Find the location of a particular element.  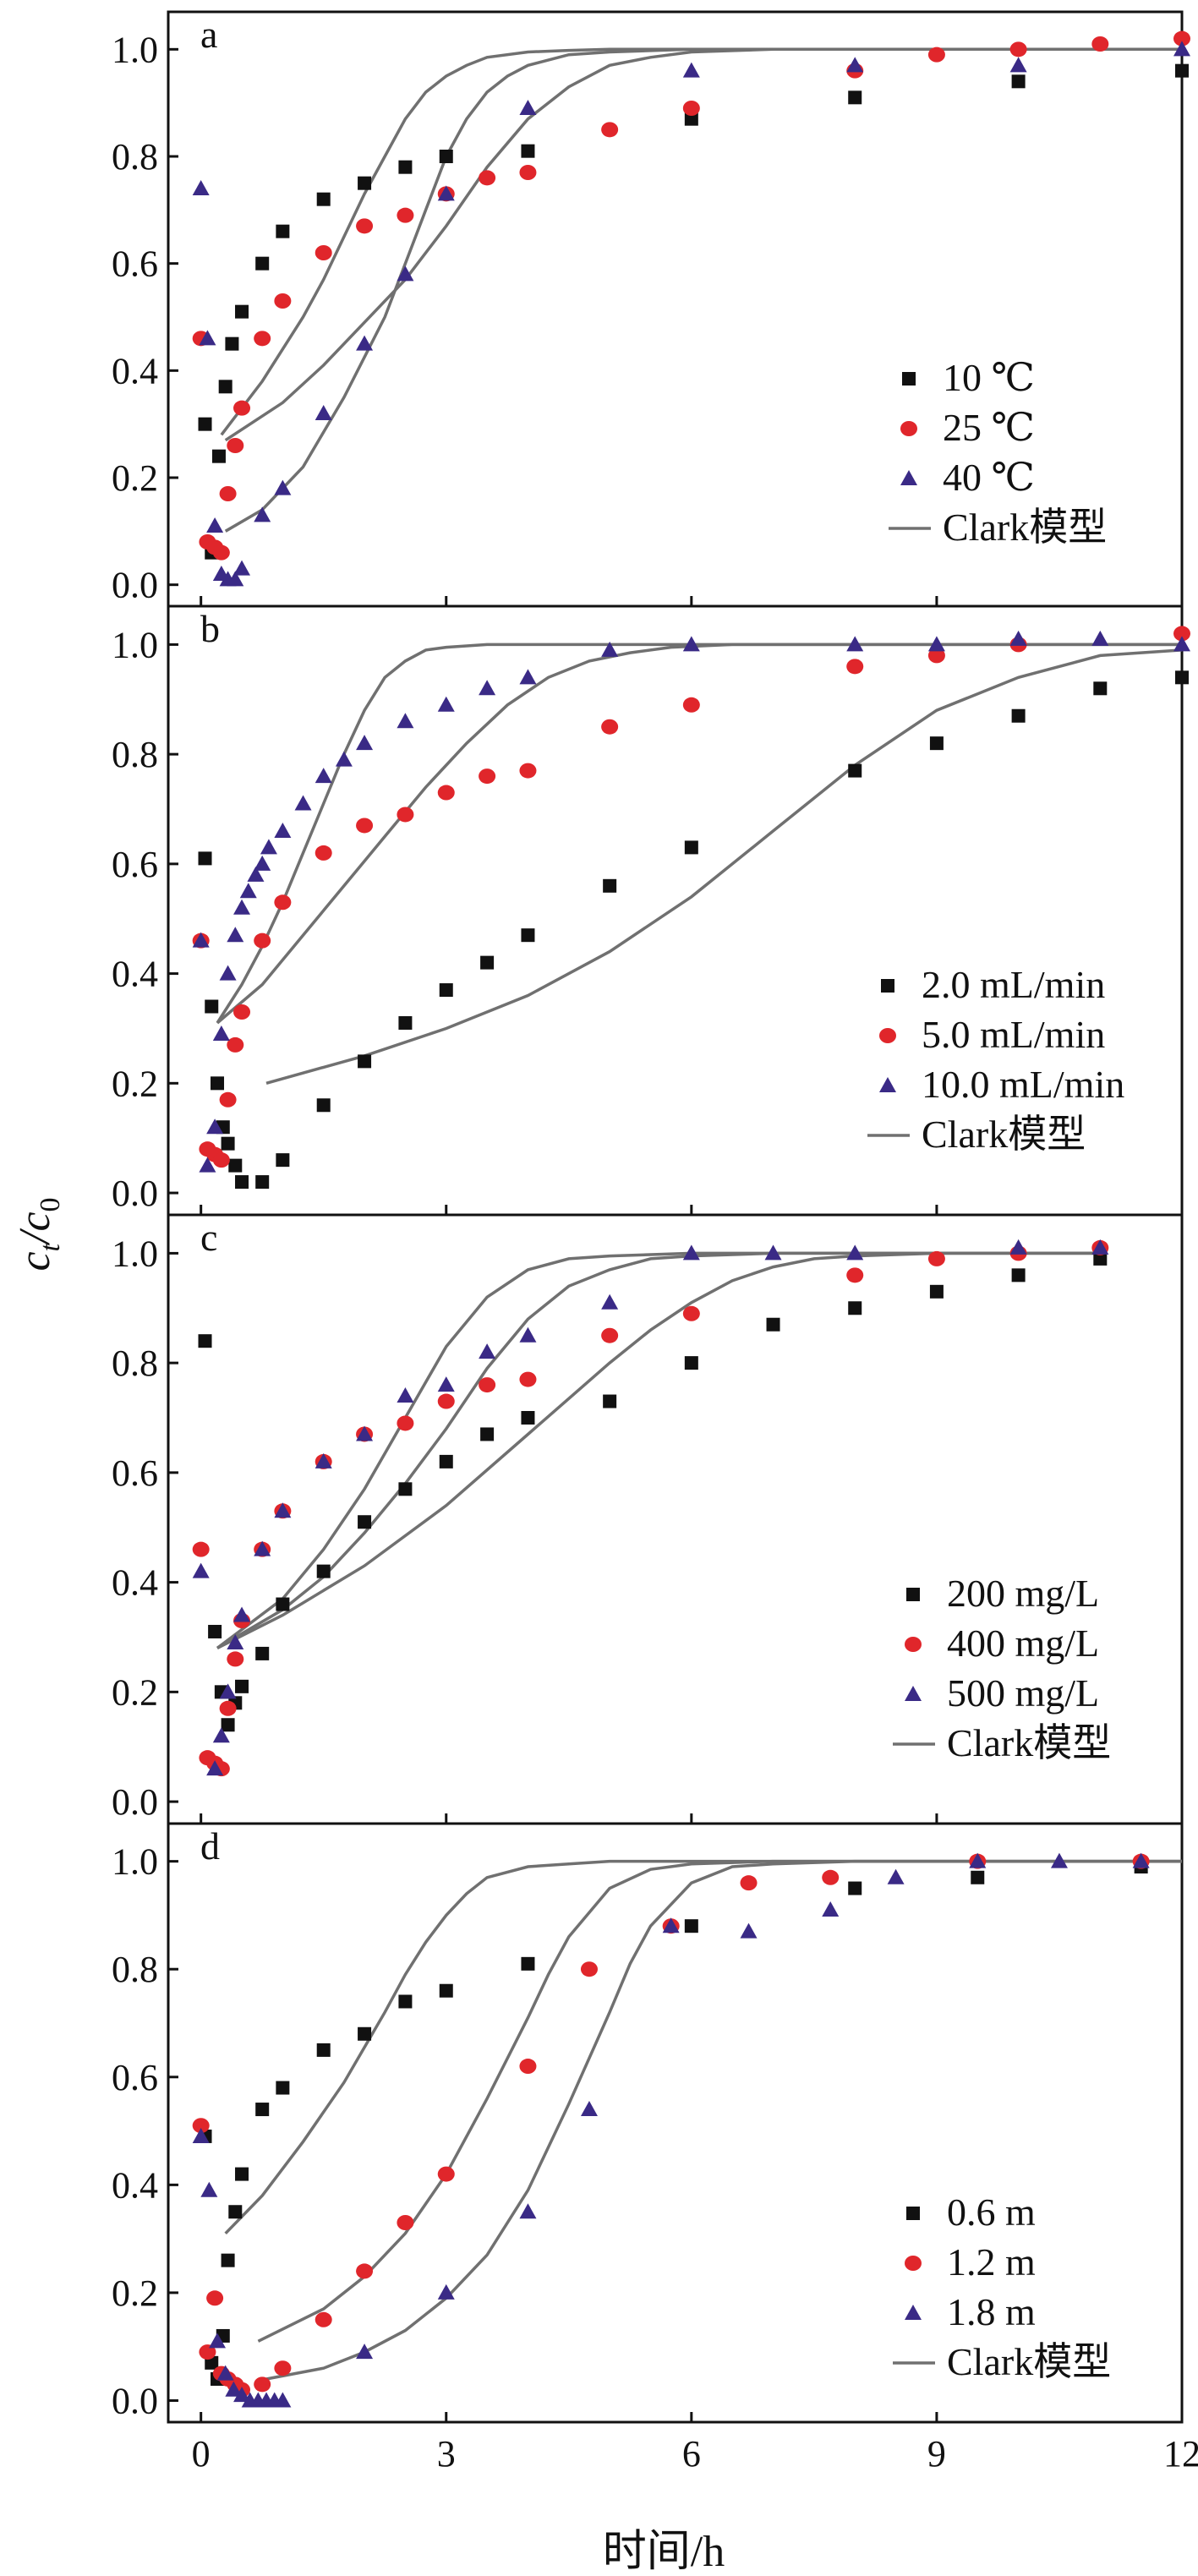

y-tick-label: 1.0 is located at coordinates (135, 1862).